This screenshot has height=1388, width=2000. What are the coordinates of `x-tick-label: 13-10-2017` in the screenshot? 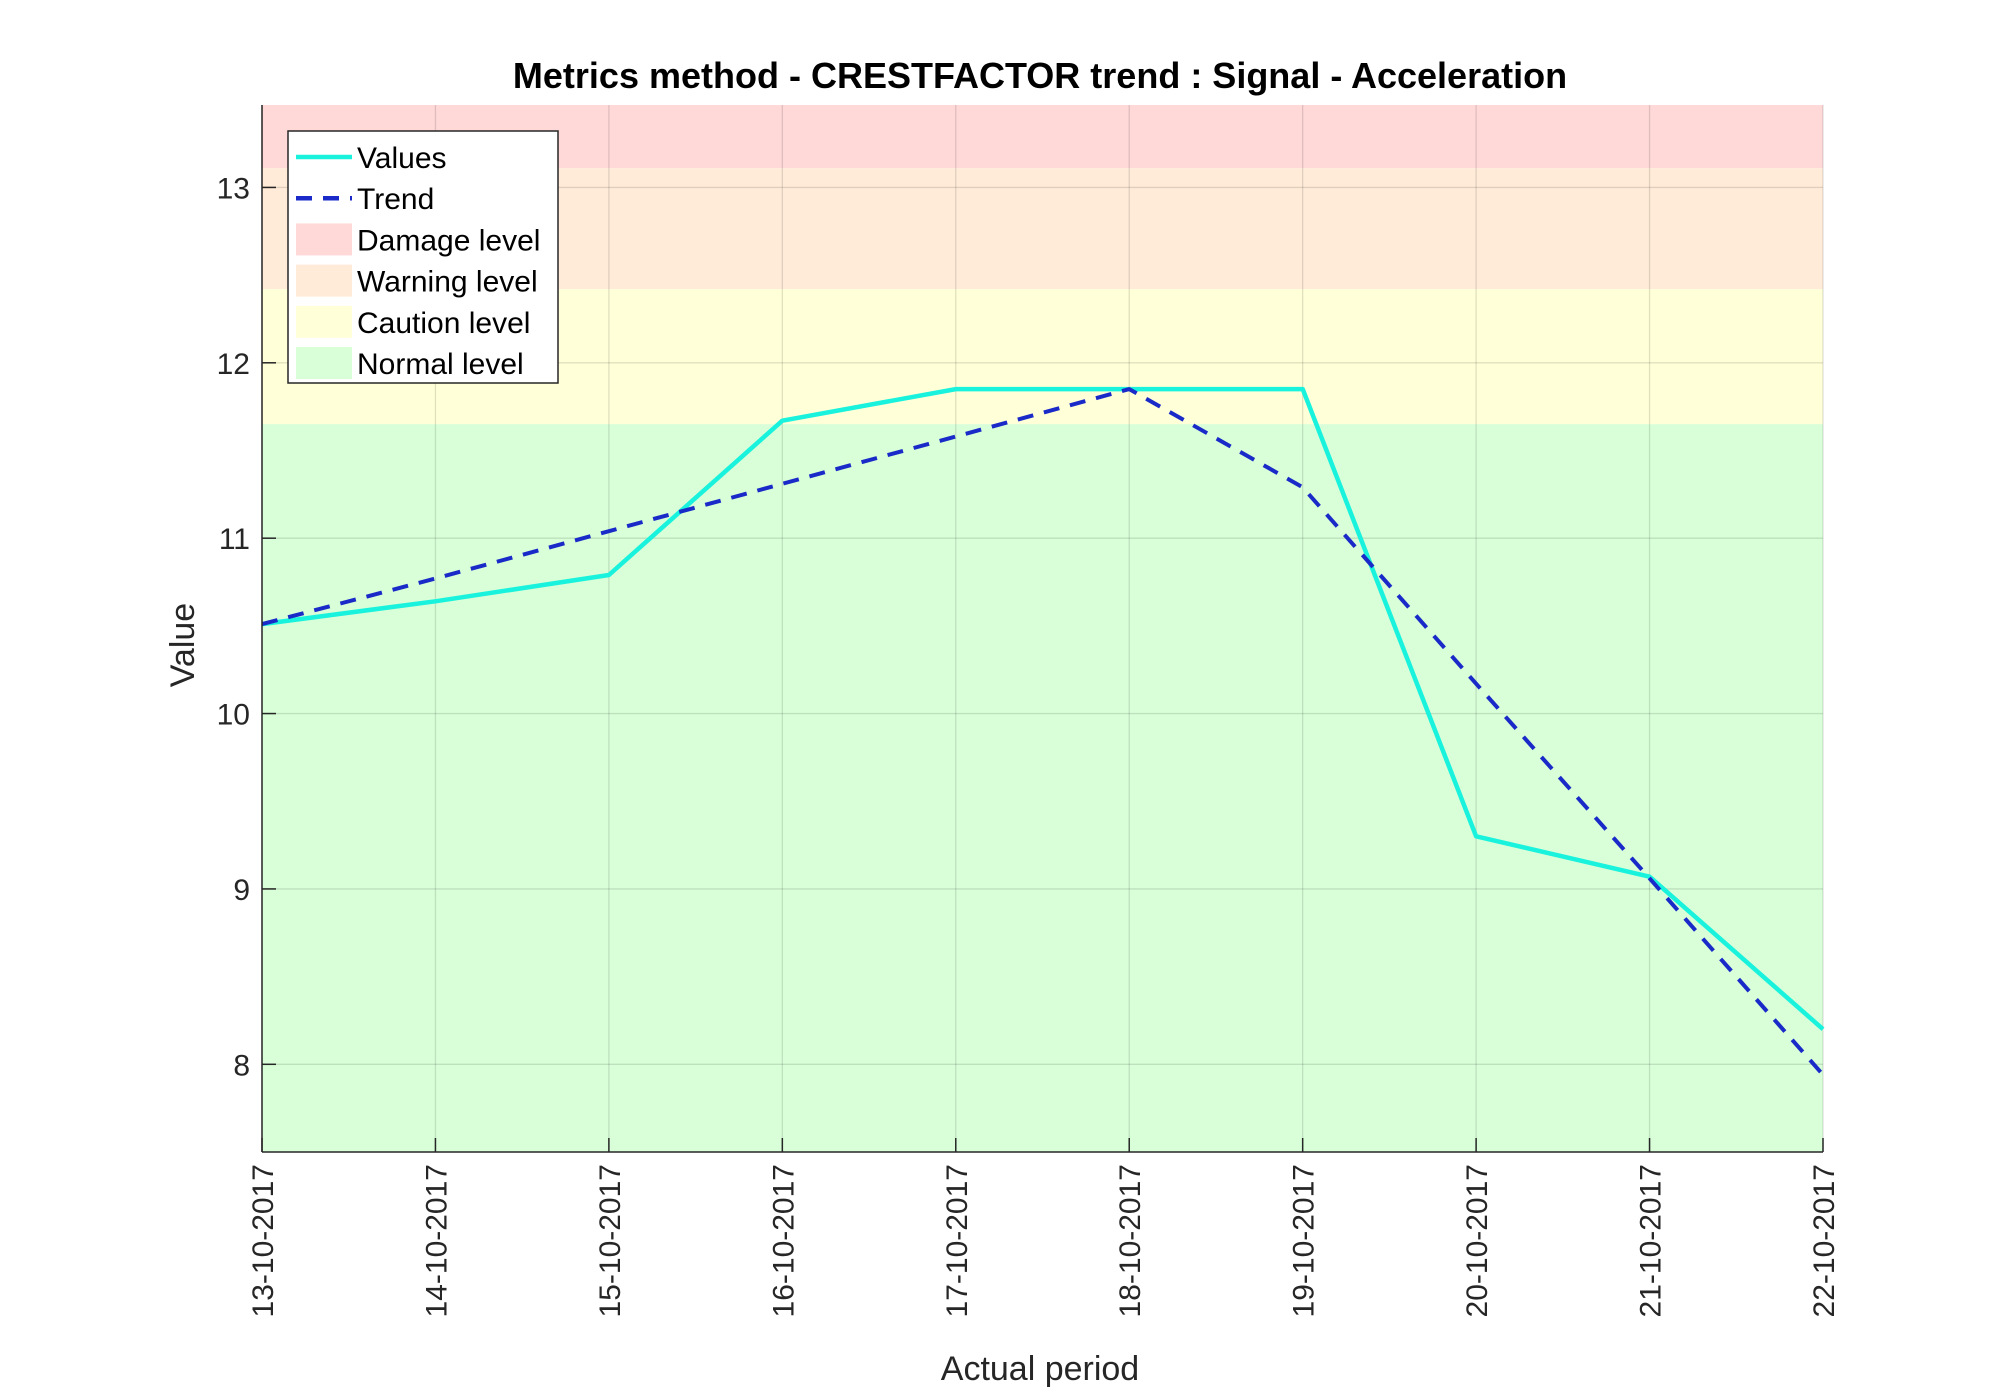 It's located at (263, 1240).